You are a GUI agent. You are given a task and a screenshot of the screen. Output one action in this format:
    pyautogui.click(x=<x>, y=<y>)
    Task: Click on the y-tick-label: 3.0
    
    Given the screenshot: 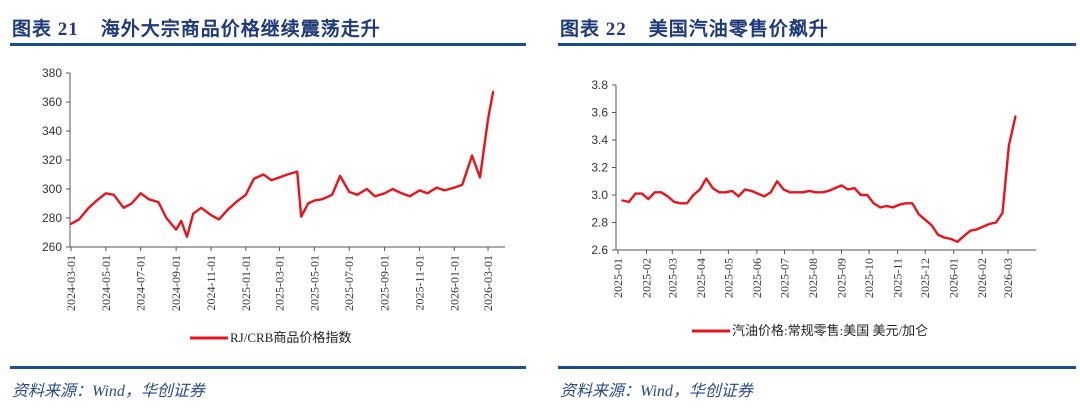 What is the action you would take?
    pyautogui.click(x=599, y=195)
    